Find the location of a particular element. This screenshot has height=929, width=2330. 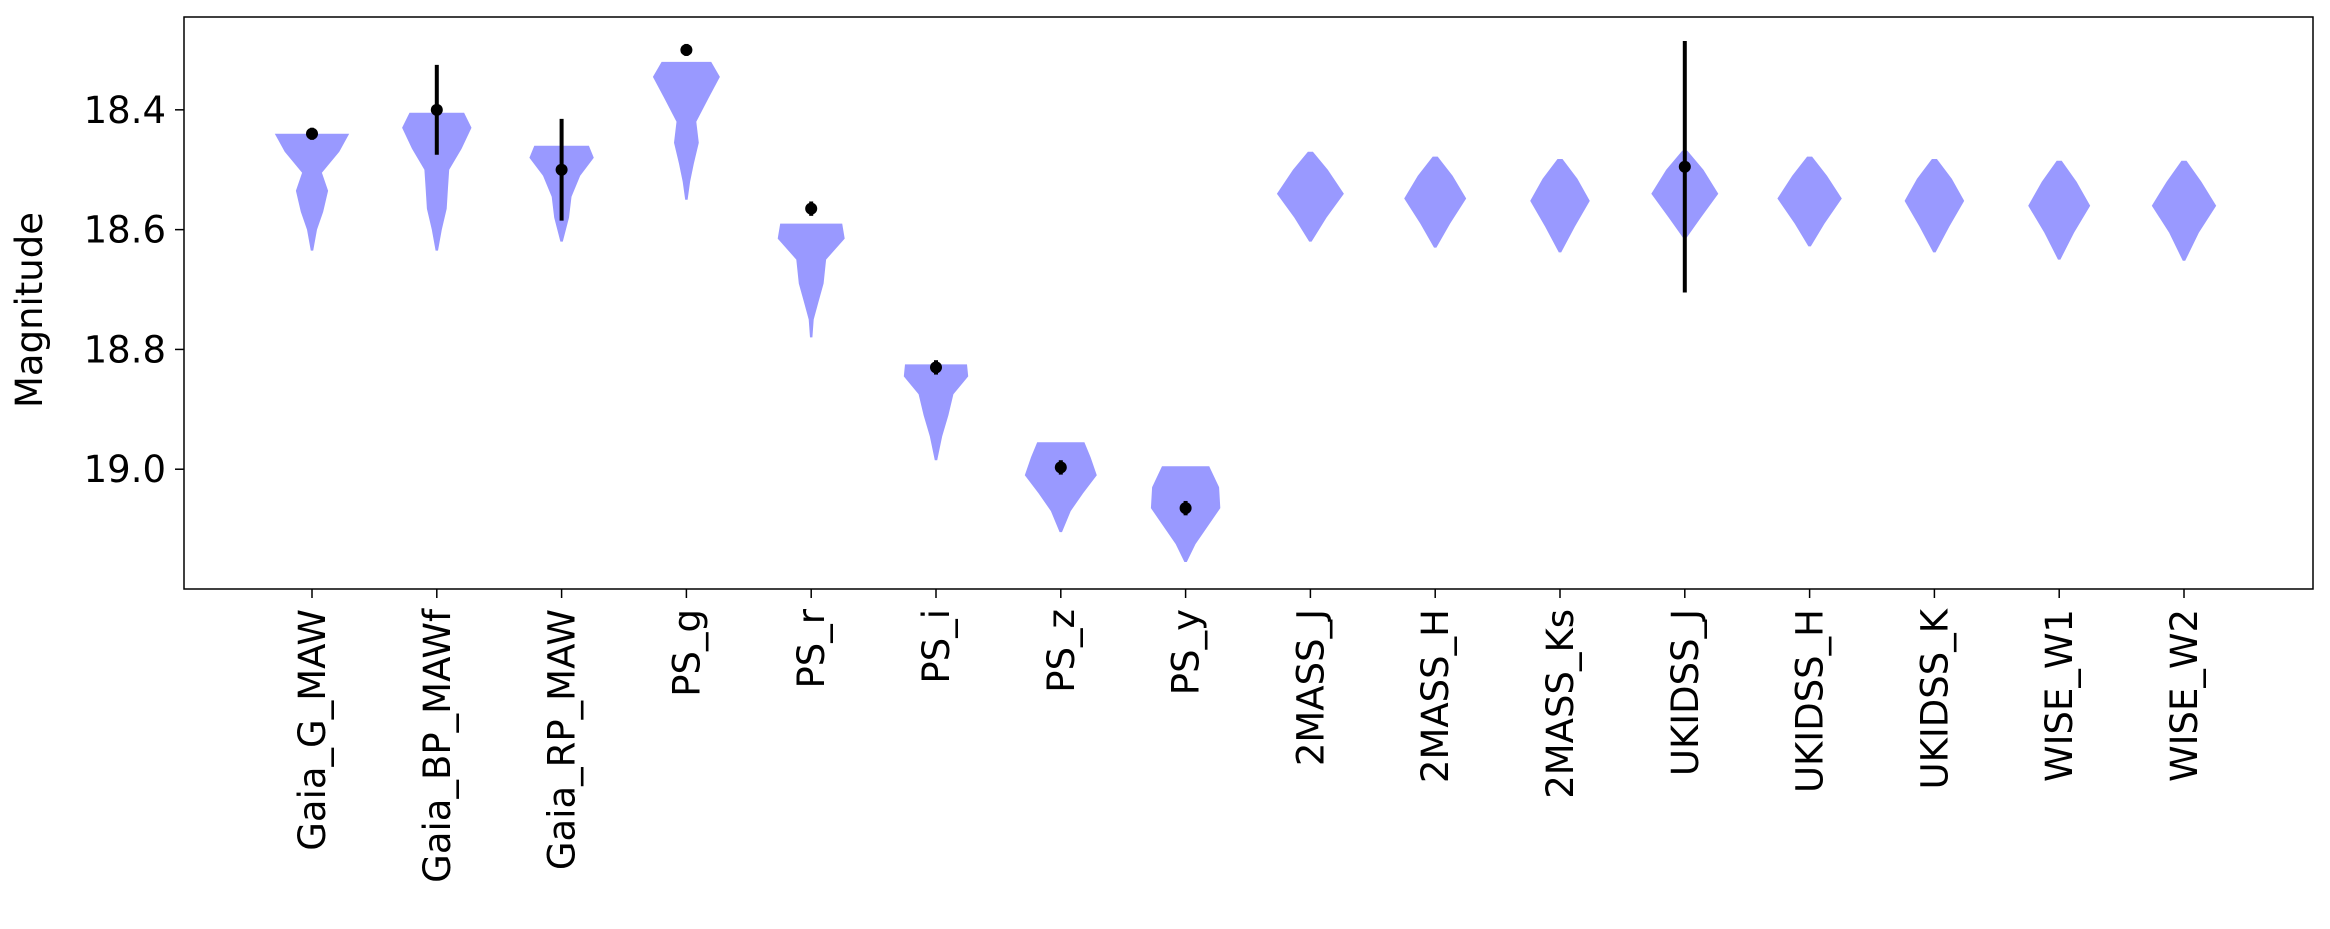

y-tick-label: 19.0 is located at coordinates (125, 469).